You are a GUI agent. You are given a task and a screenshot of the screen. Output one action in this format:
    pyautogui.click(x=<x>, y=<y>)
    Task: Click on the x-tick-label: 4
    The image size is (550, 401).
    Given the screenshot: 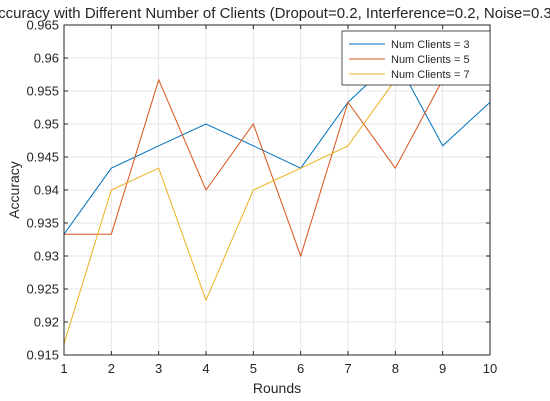 What is the action you would take?
    pyautogui.click(x=205, y=368)
    